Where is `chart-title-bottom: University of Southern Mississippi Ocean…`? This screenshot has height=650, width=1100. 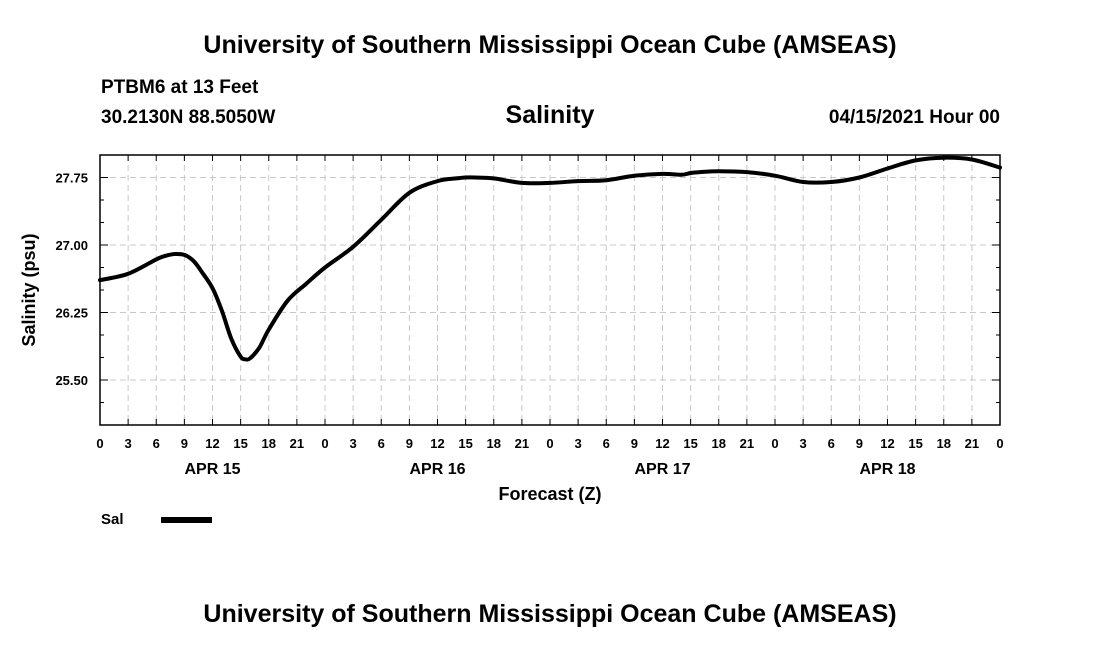 chart-title-bottom: University of Southern Mississippi Ocean… is located at coordinates (550, 614).